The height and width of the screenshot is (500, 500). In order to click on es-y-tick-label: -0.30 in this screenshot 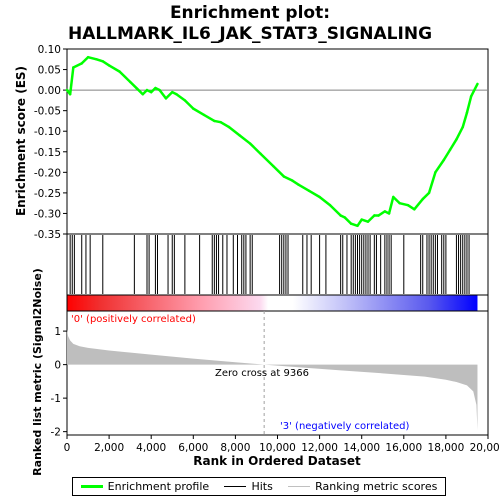, I will do `click(47, 214)`.